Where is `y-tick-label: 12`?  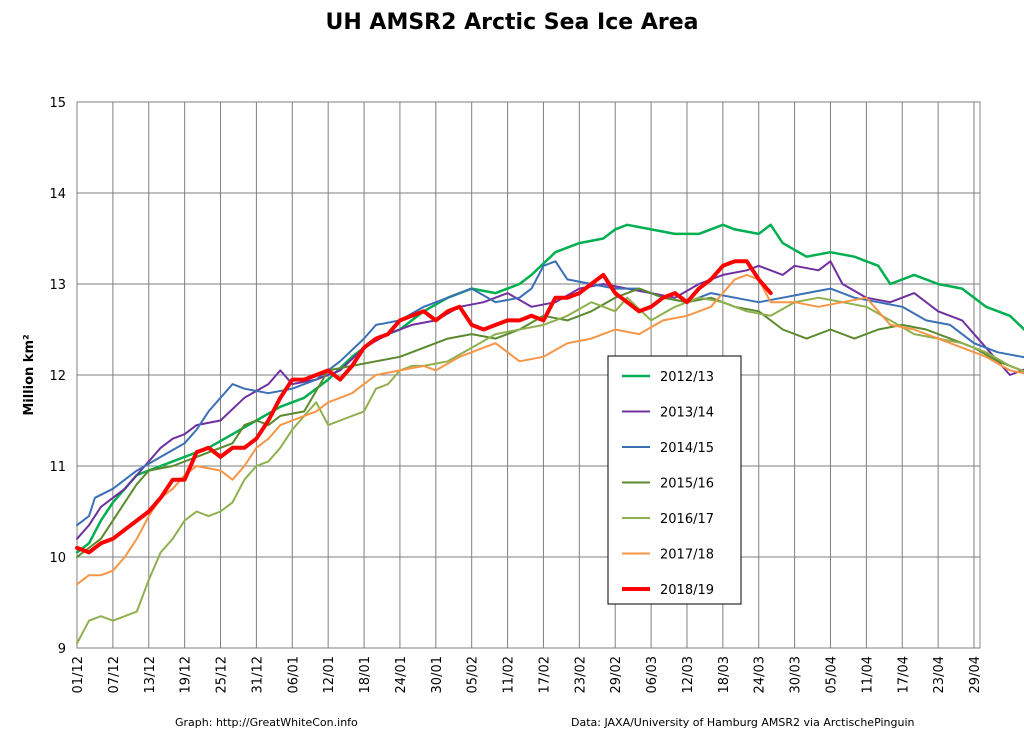 y-tick-label: 12 is located at coordinates (57, 376).